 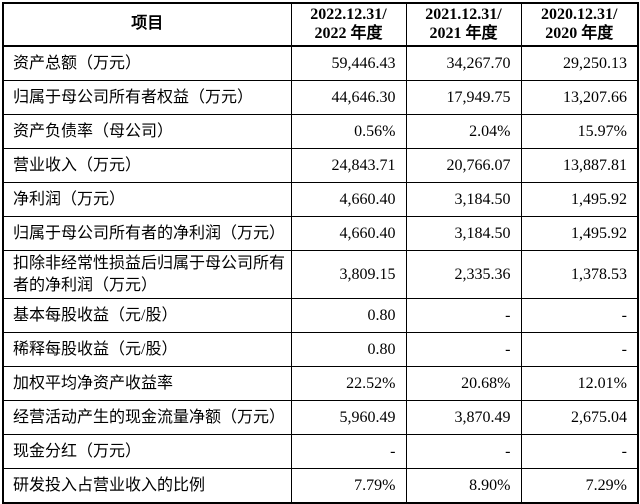 I want to click on value-cell-2021: 2.04%, so click(x=463, y=131).